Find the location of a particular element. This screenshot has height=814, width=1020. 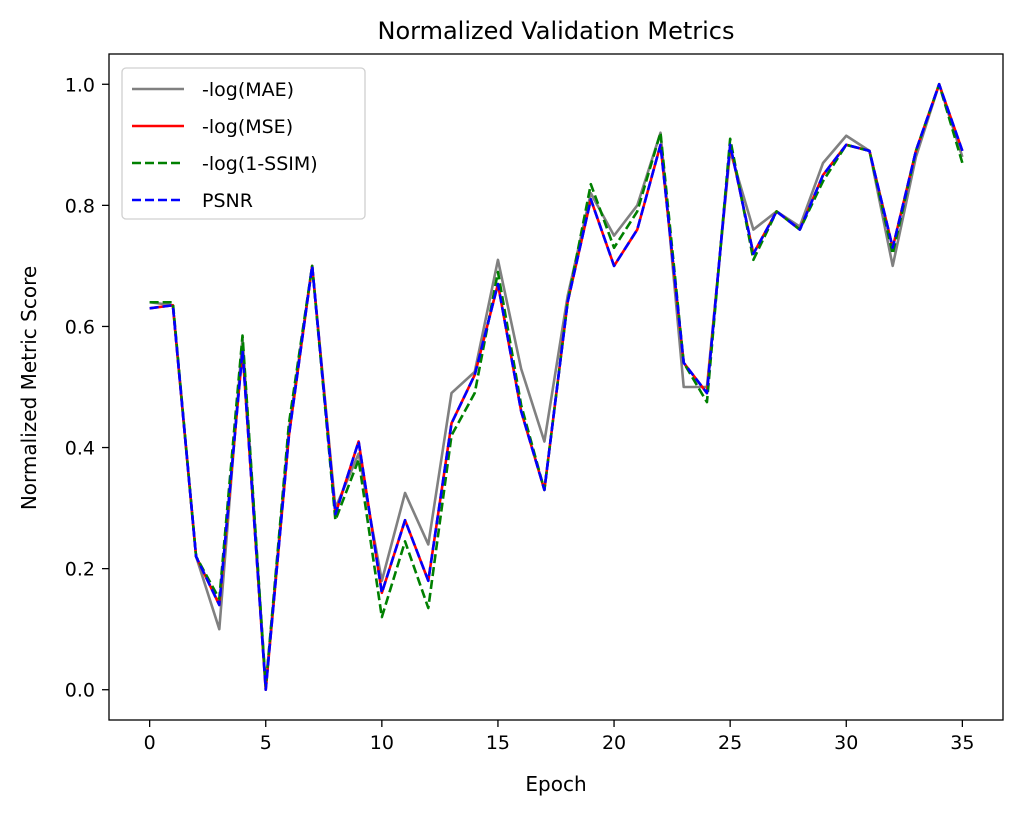

x-tick-label: 30 is located at coordinates (846, 743).